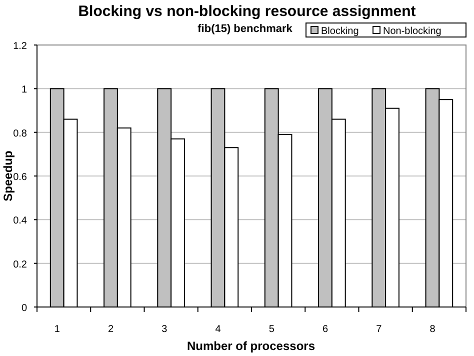 The image size is (474, 356). I want to click on x-tick-label: 2, so click(111, 329).